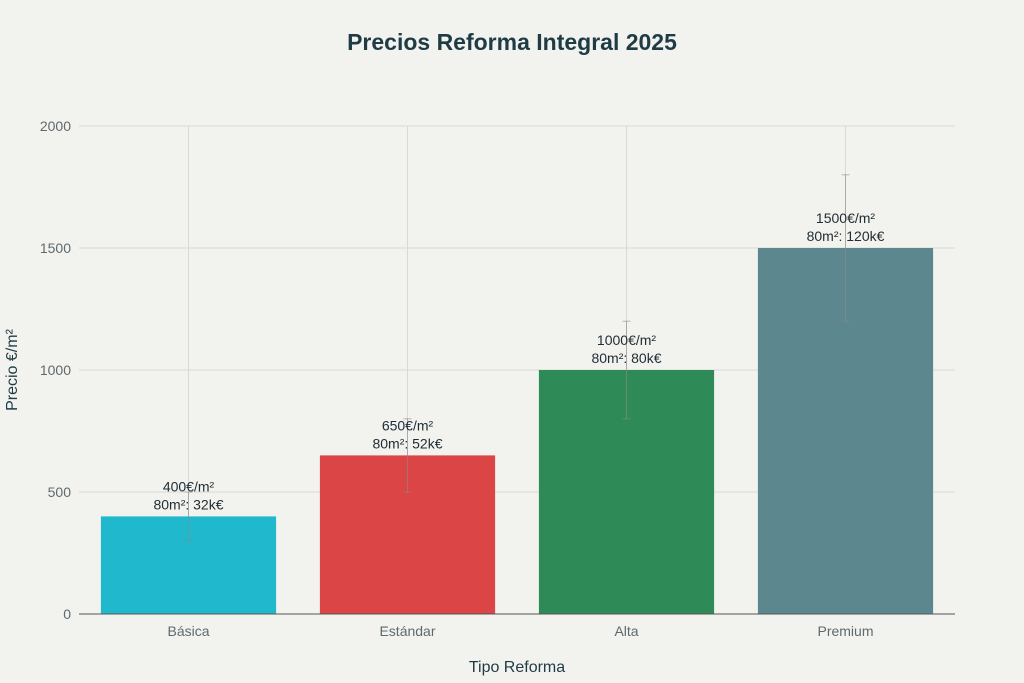  Describe the element at coordinates (512, 42) in the screenshot. I see `chart-title: Precios Reforma Integral 2025` at that location.